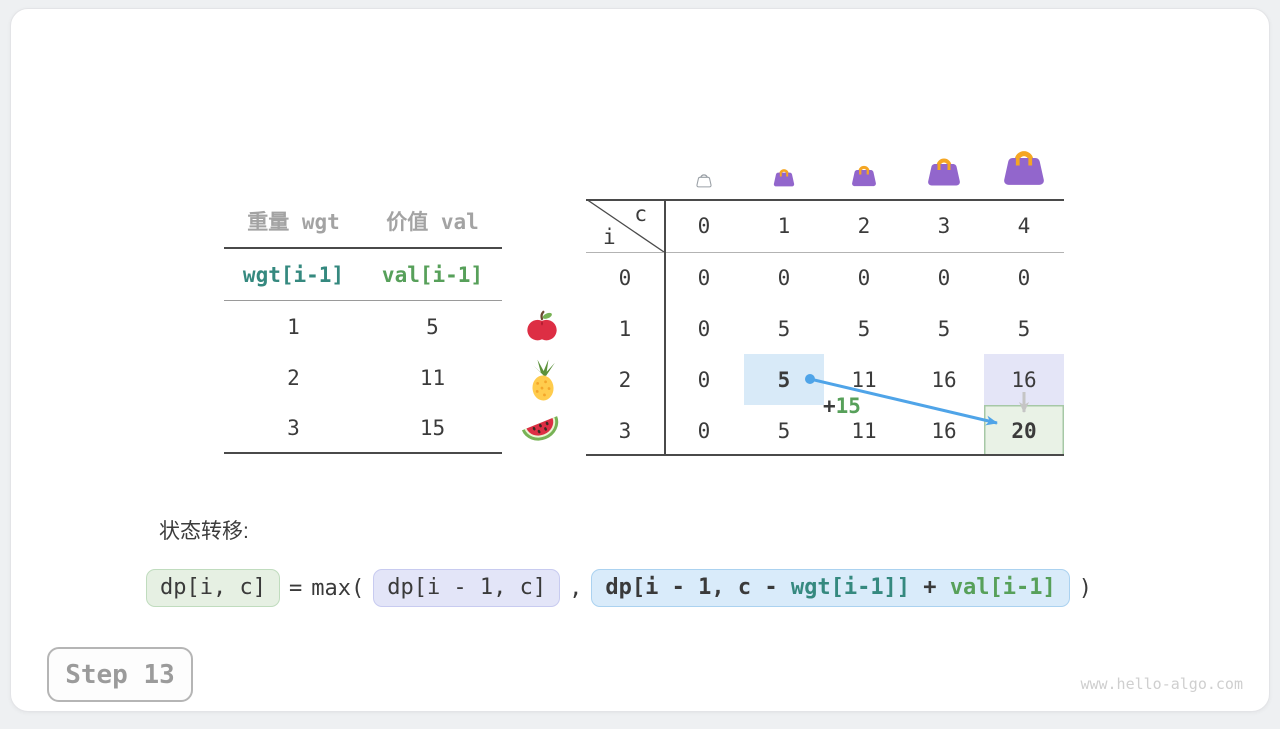 The width and height of the screenshot is (1280, 729). What do you see at coordinates (944, 172) in the screenshot?
I see `bag-large-icon` at bounding box center [944, 172].